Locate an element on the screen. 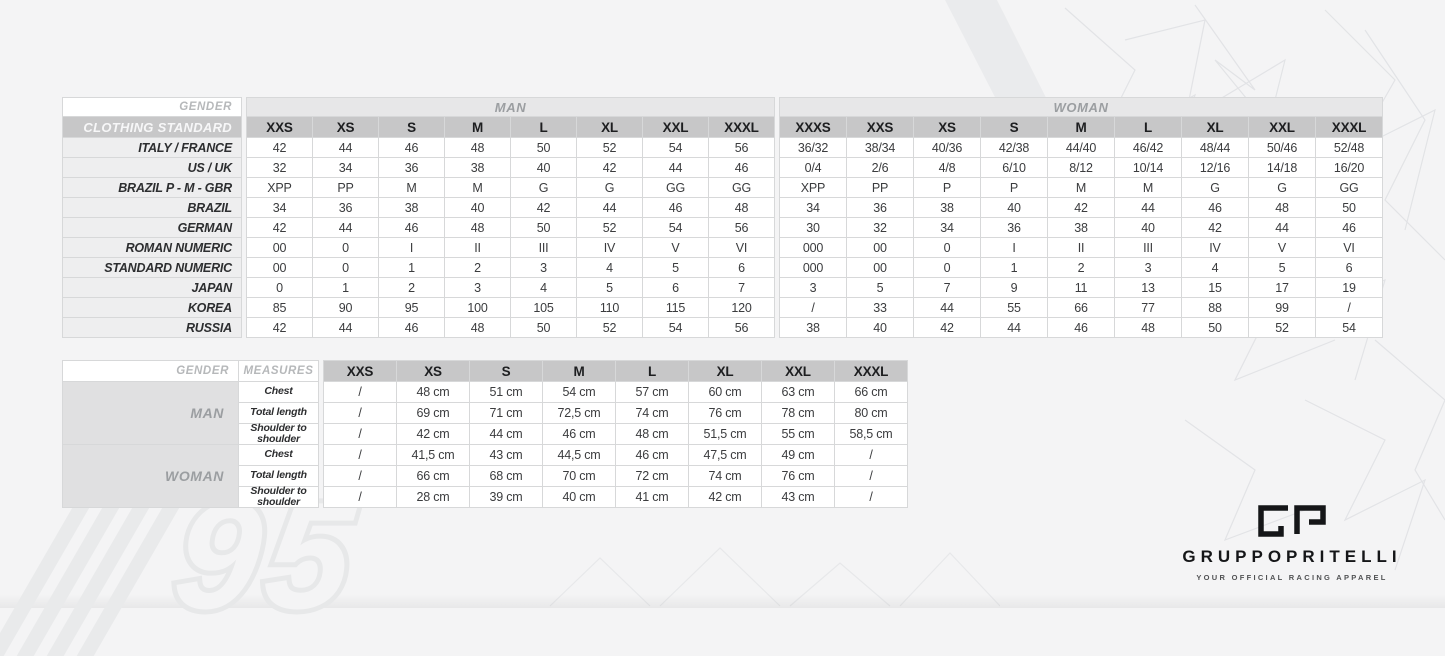  measure-cell: 39 cm is located at coordinates (506, 497).